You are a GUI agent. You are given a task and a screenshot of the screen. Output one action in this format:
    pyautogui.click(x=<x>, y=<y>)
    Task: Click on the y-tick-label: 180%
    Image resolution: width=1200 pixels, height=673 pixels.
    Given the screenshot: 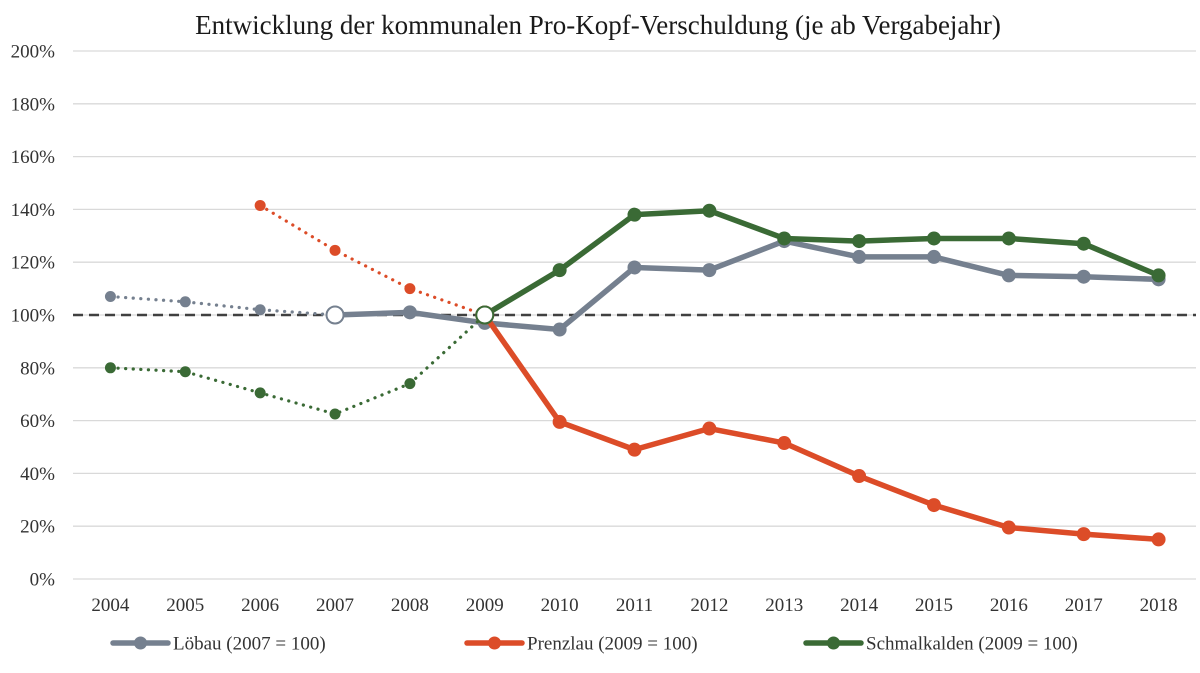 What is the action you would take?
    pyautogui.click(x=33, y=104)
    